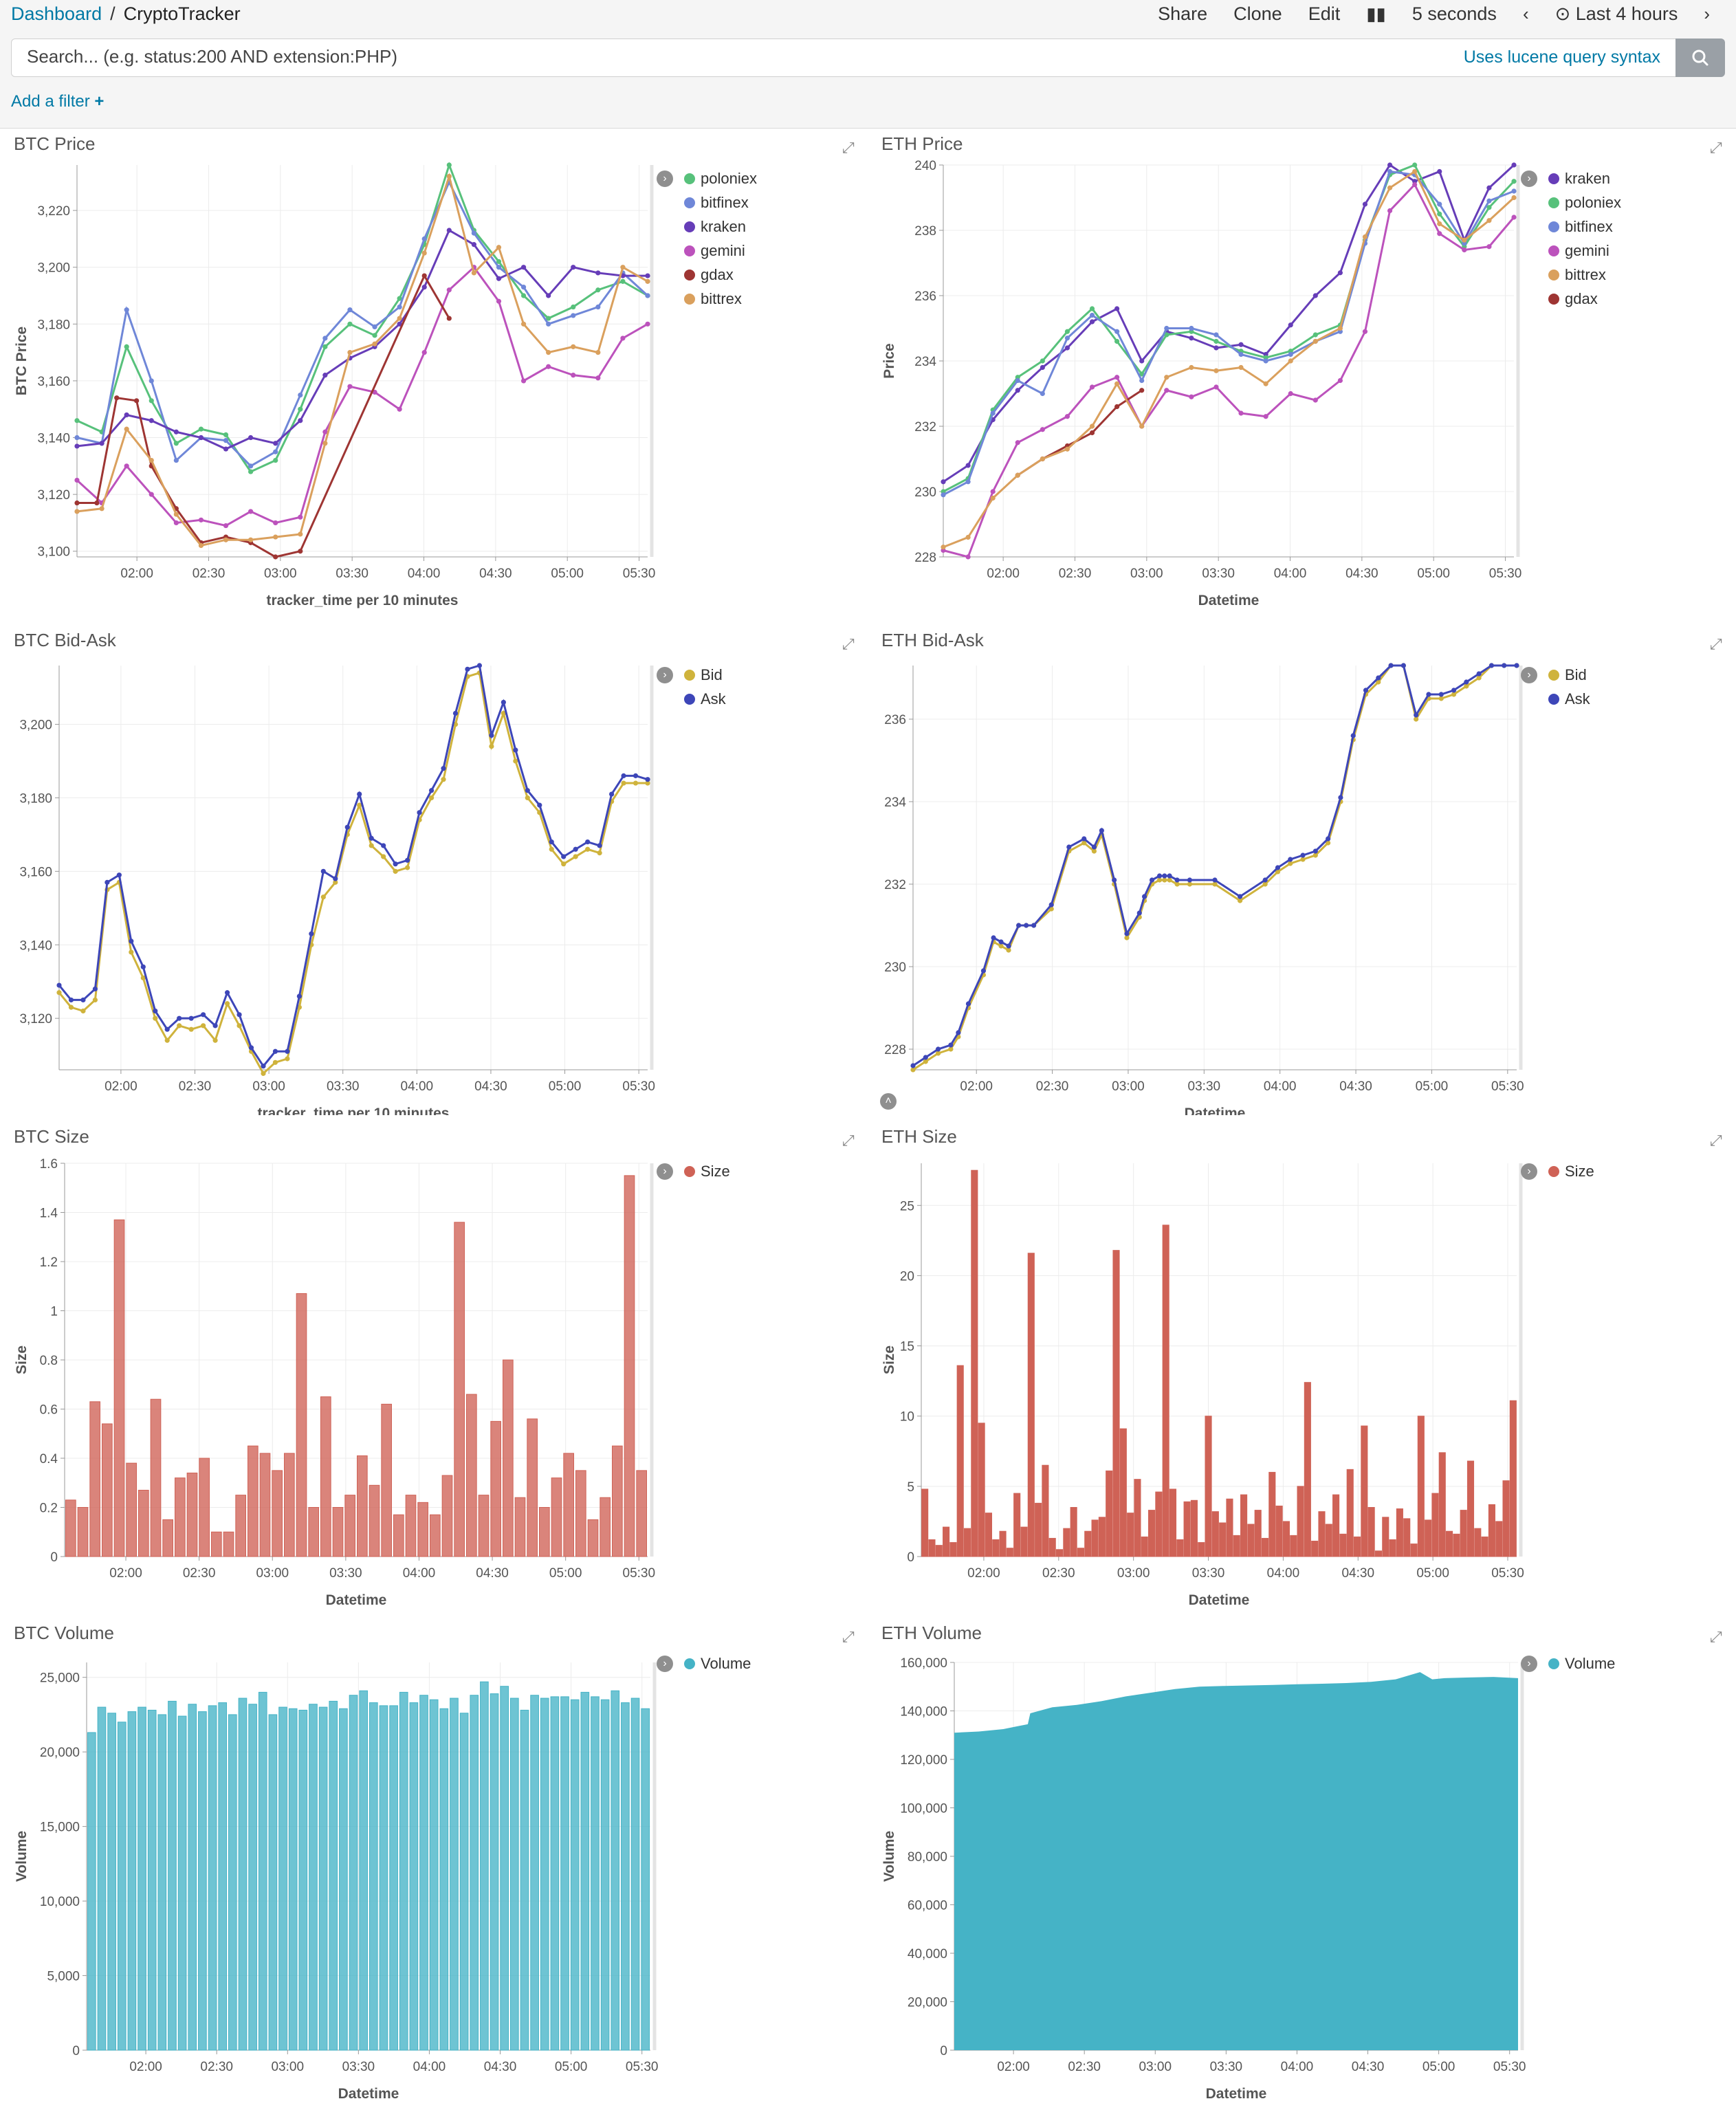 The width and height of the screenshot is (1736, 2121). What do you see at coordinates (1553, 275) in the screenshot?
I see `legend-swatch` at bounding box center [1553, 275].